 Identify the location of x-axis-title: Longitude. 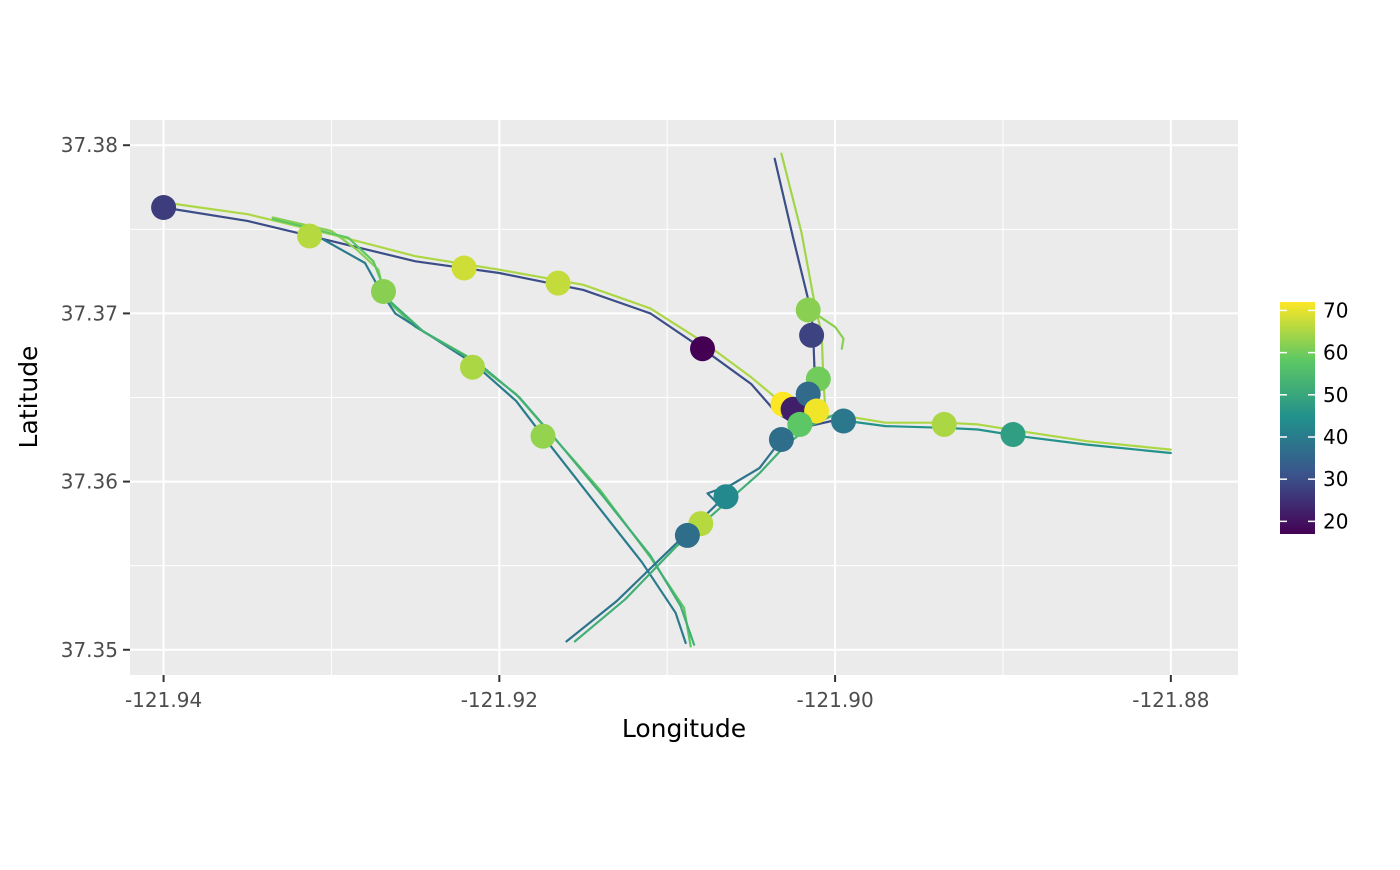
(684, 728).